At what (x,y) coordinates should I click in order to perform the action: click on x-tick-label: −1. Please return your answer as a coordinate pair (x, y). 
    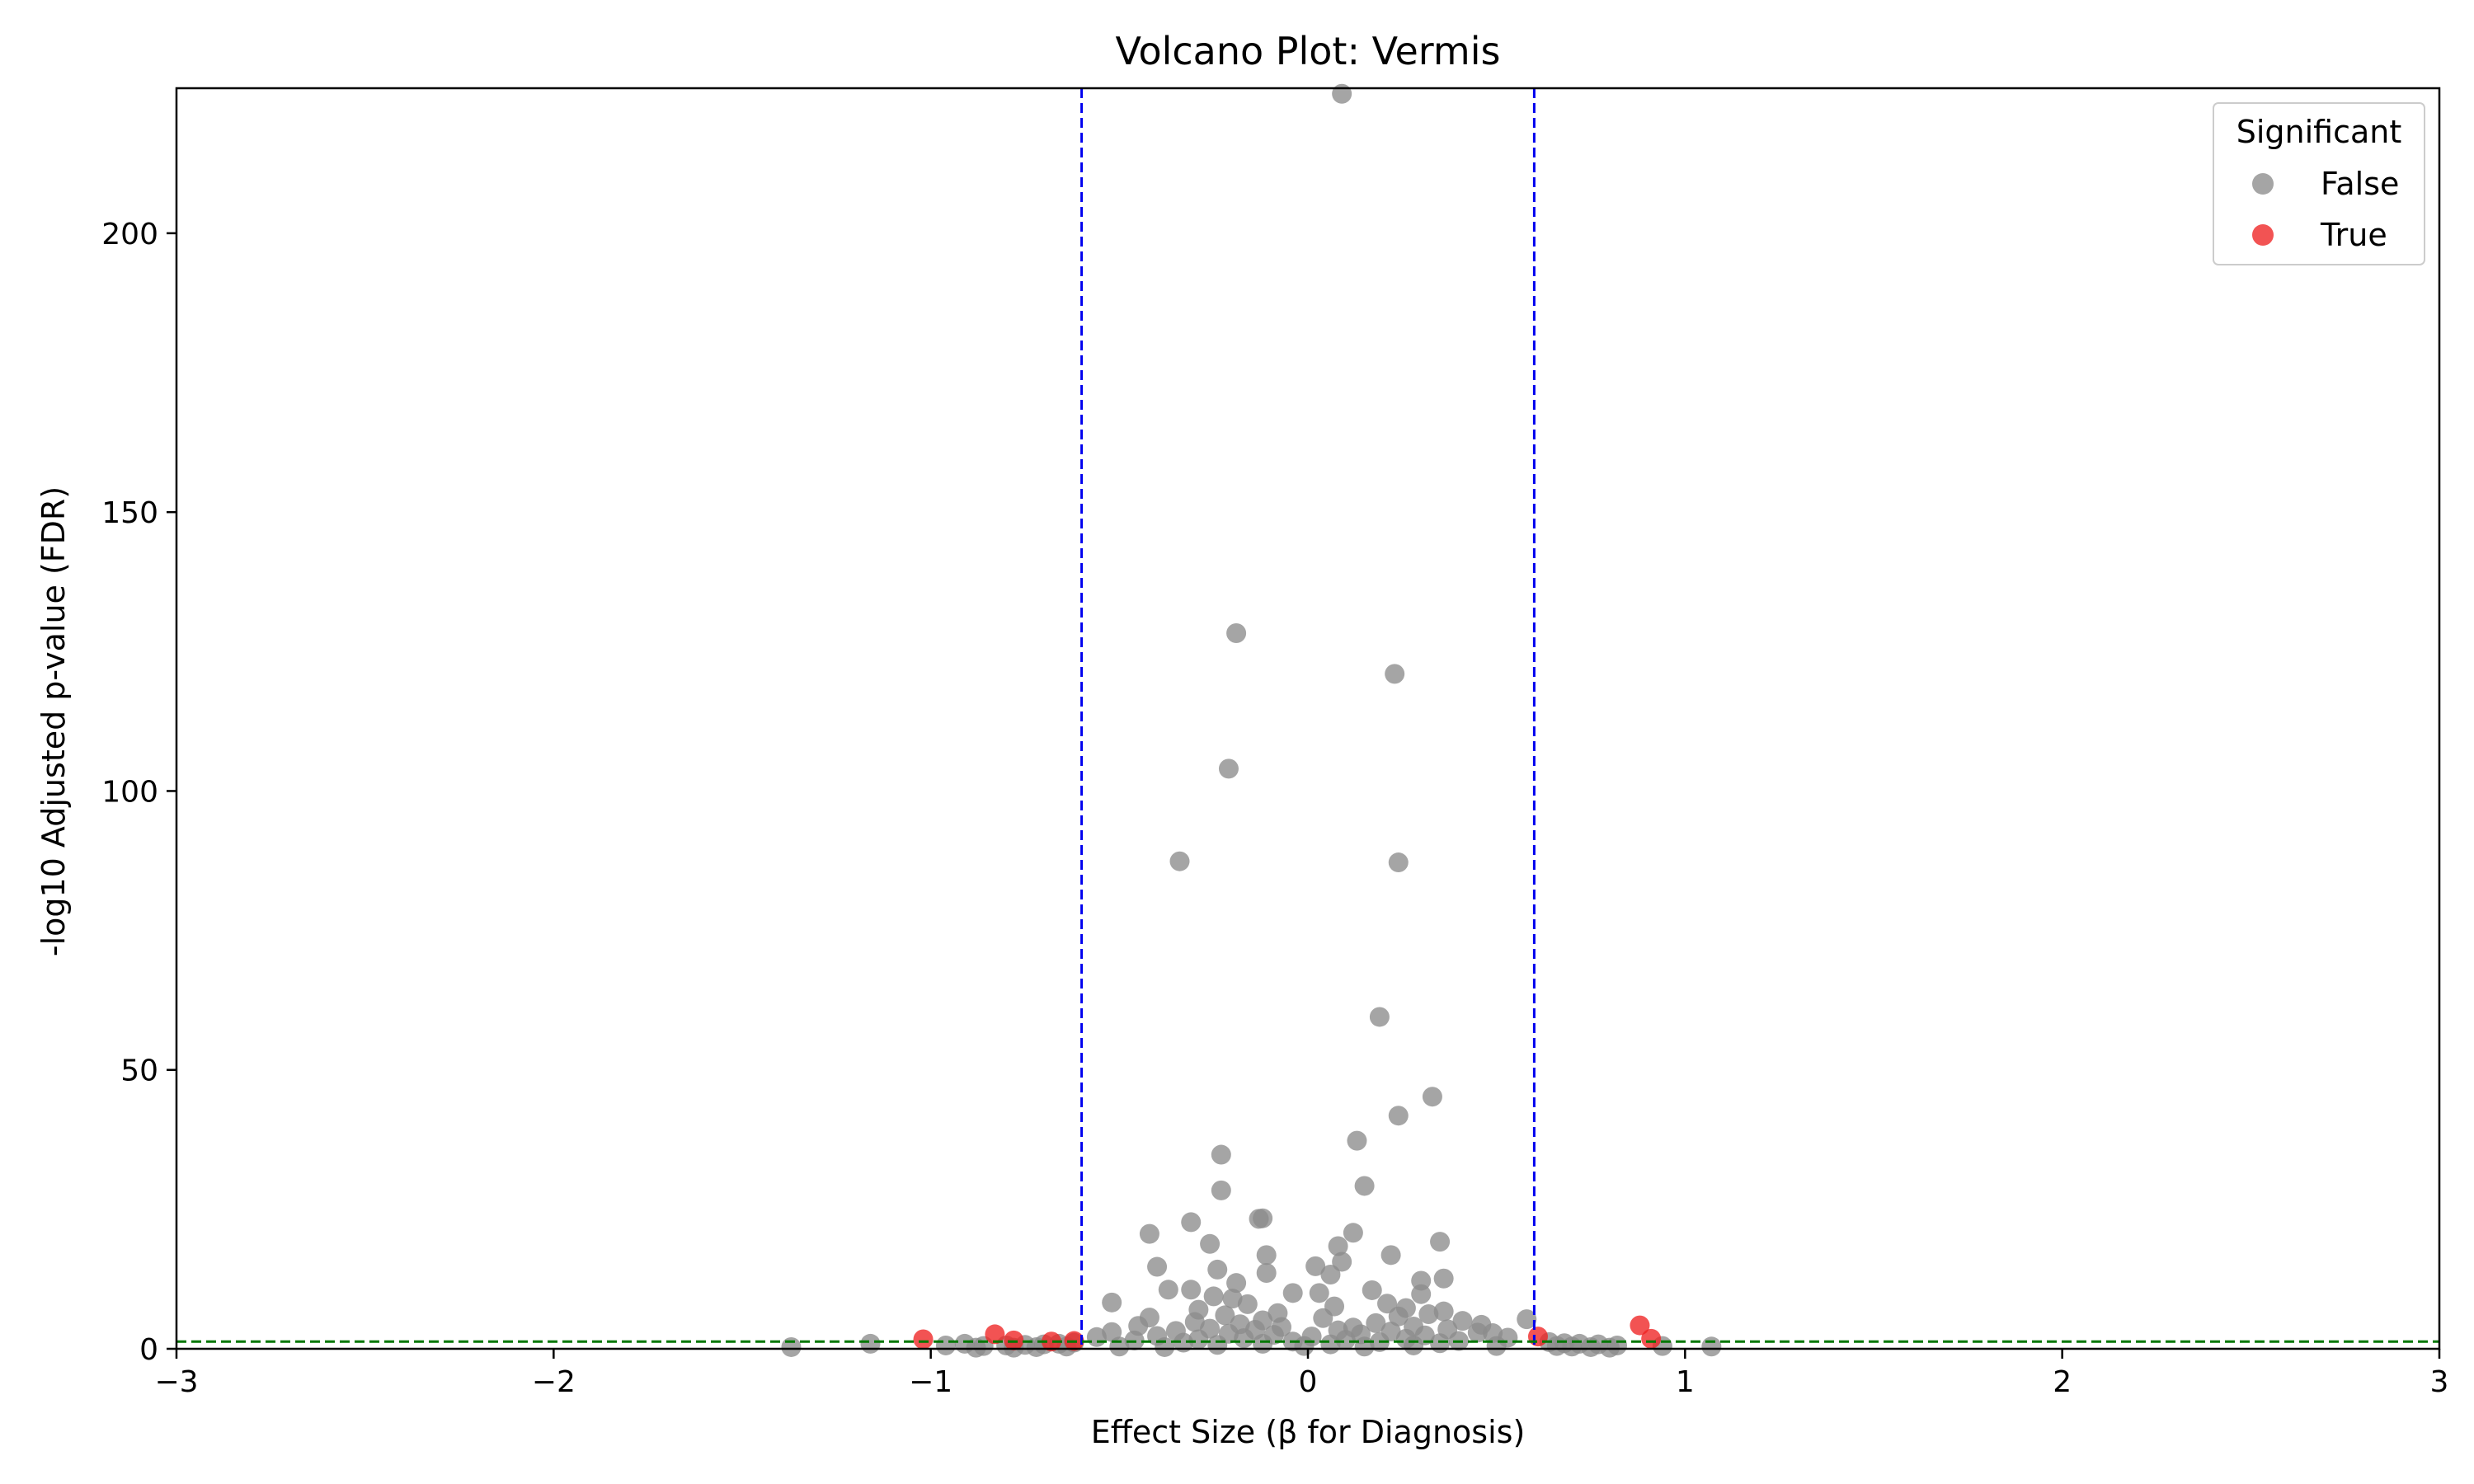
    Looking at the image, I should click on (930, 1382).